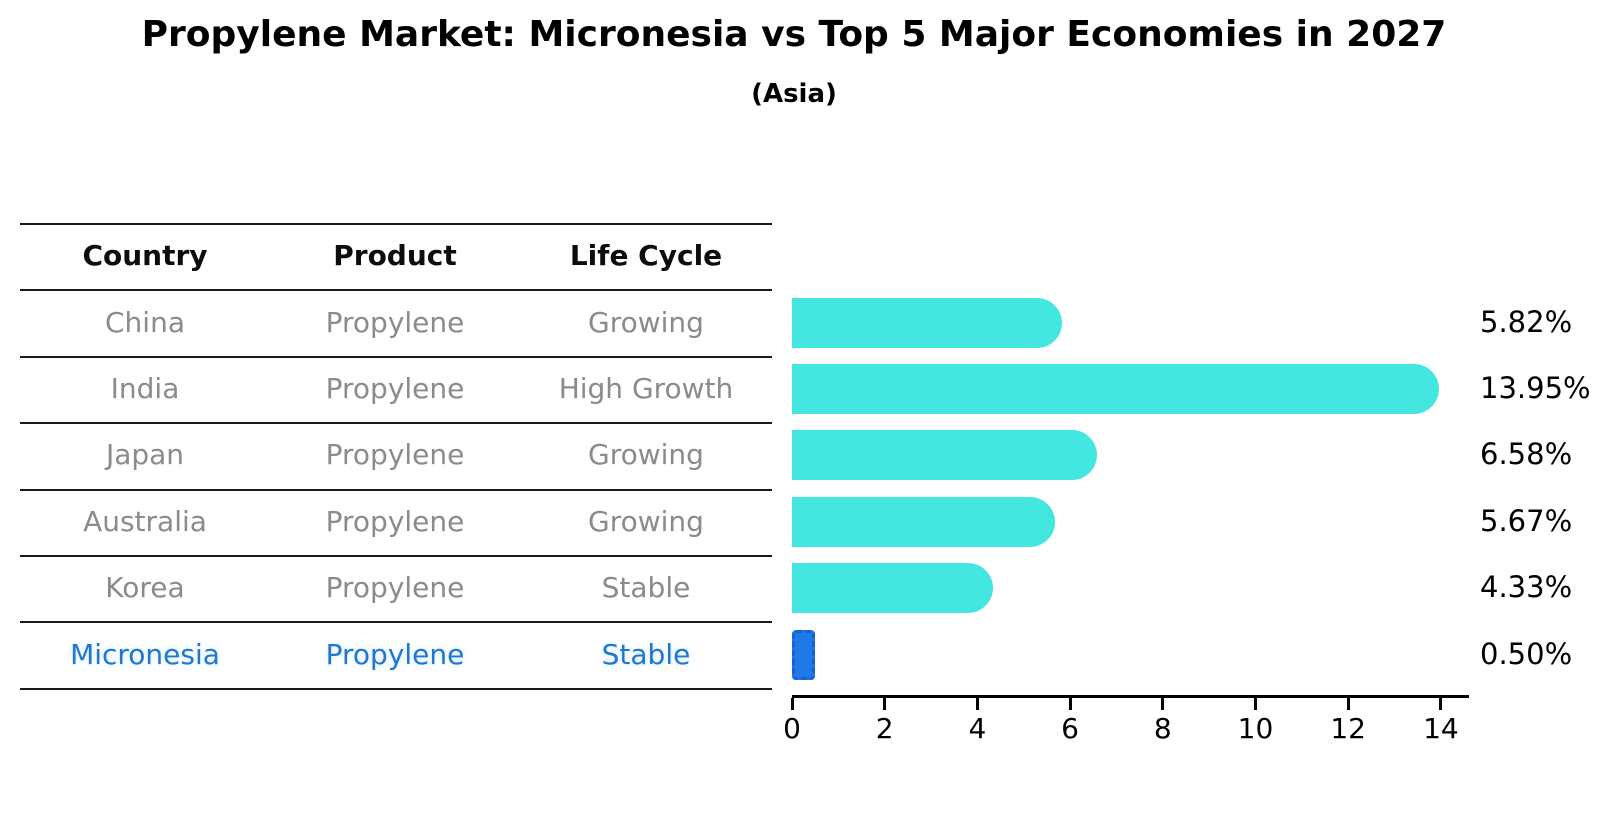 Image resolution: width=1604 pixels, height=823 pixels. I want to click on x-axis-tick-label: 4, so click(977, 728).